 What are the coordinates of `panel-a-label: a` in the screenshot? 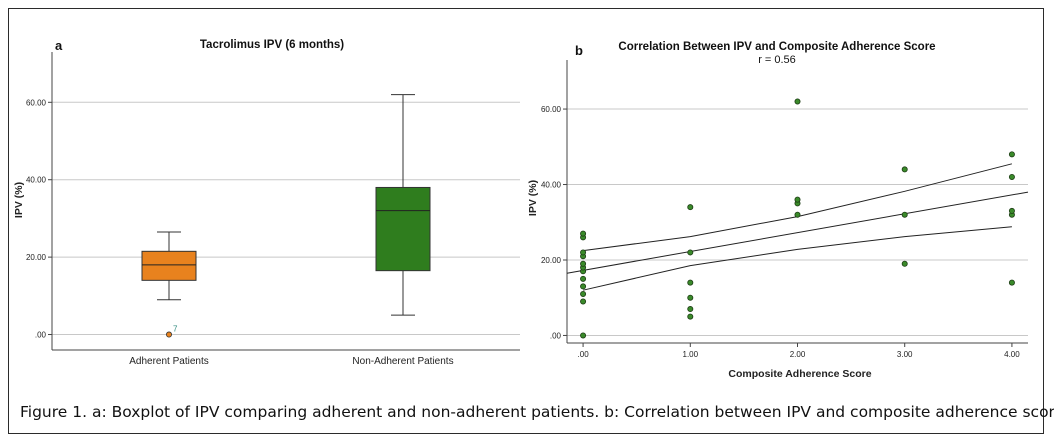 It's located at (59, 45).